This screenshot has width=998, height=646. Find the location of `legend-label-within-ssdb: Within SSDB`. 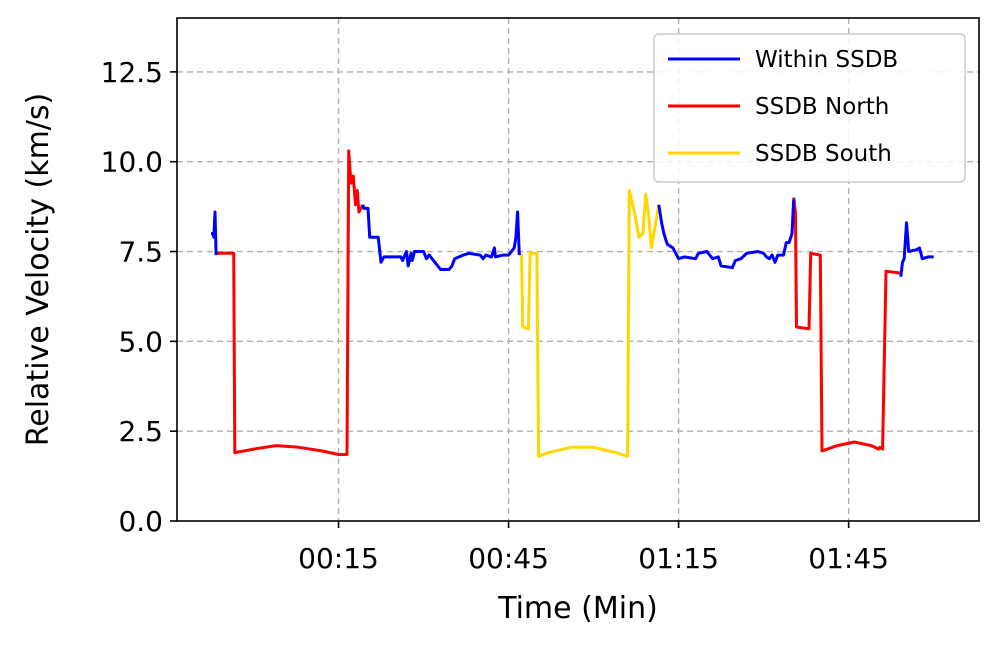

legend-label-within-ssdb: Within SSDB is located at coordinates (826, 60).